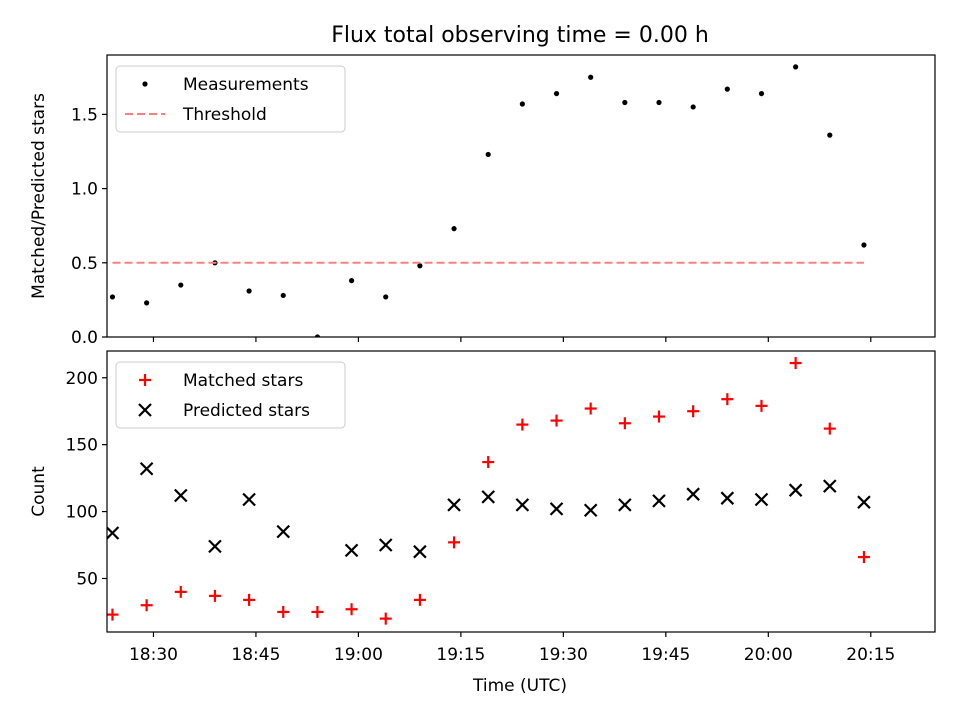 Image resolution: width=960 pixels, height=720 pixels. I want to click on y-tick-label: 200, so click(82, 379).